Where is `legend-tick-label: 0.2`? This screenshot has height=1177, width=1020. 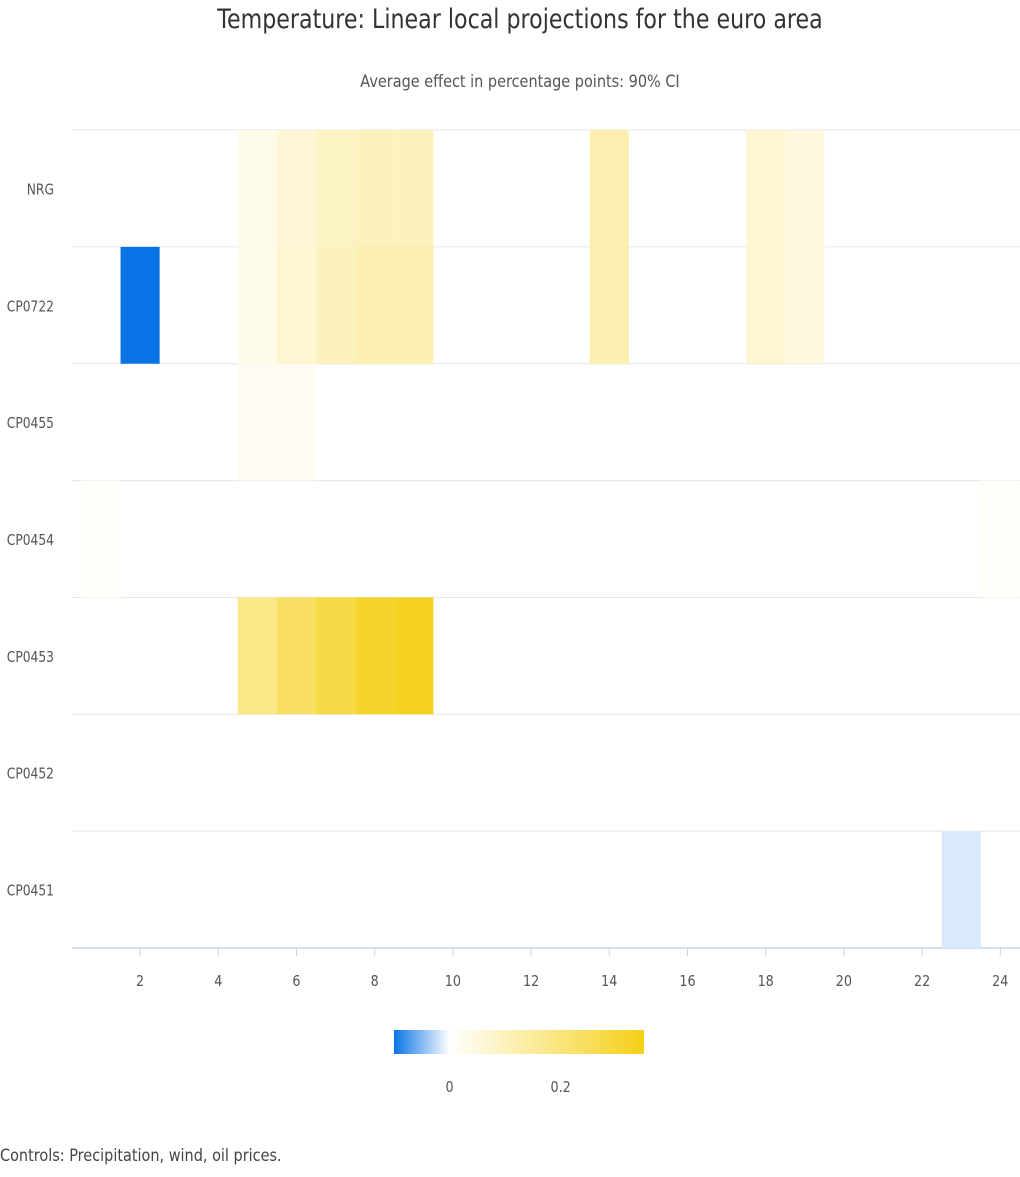
legend-tick-label: 0.2 is located at coordinates (561, 1087).